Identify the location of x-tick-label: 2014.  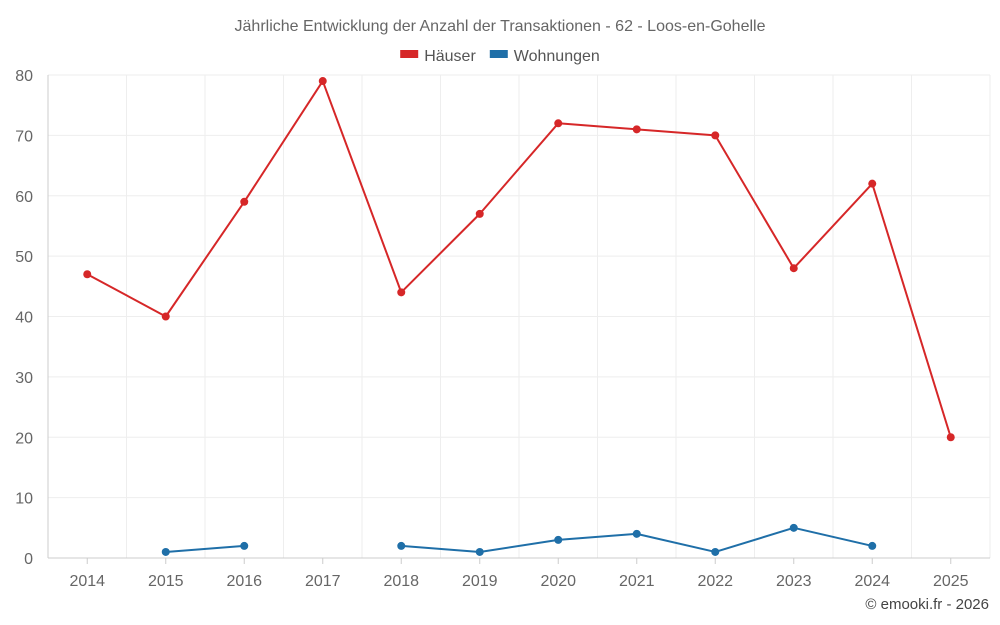
(87, 581).